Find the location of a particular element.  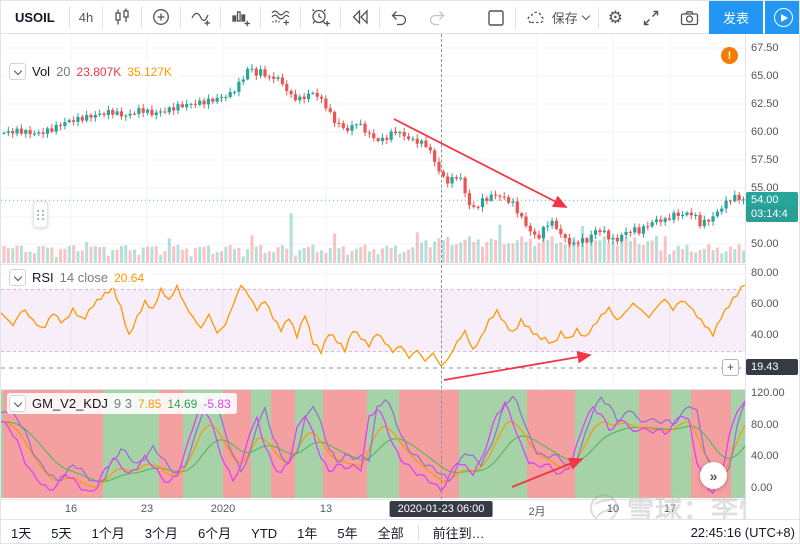

rsi-legend-collapse-button is located at coordinates (17, 277).